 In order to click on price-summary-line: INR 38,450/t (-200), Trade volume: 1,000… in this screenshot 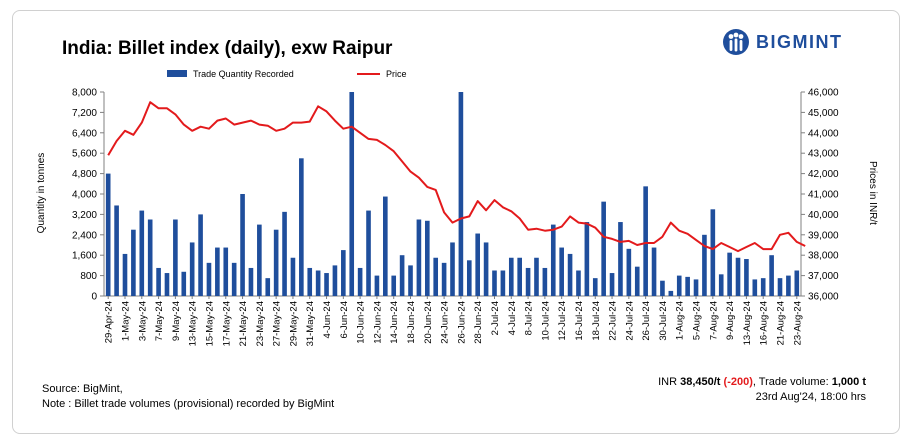, I will do `click(762, 382)`.